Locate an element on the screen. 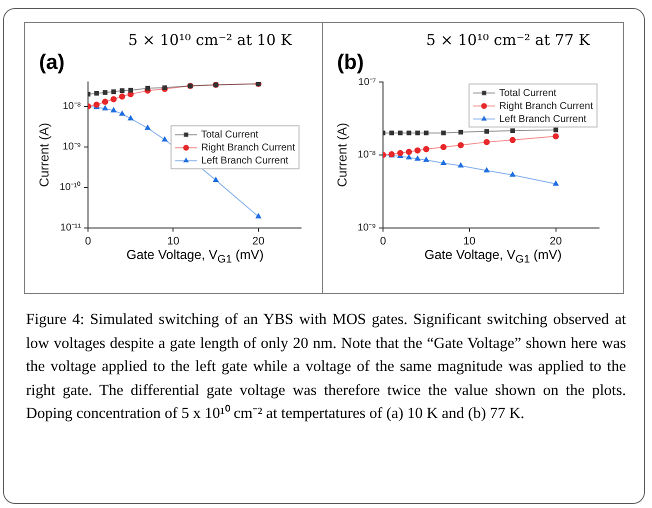 This screenshot has height=508, width=652. text: (a) is located at coordinates (52, 63).